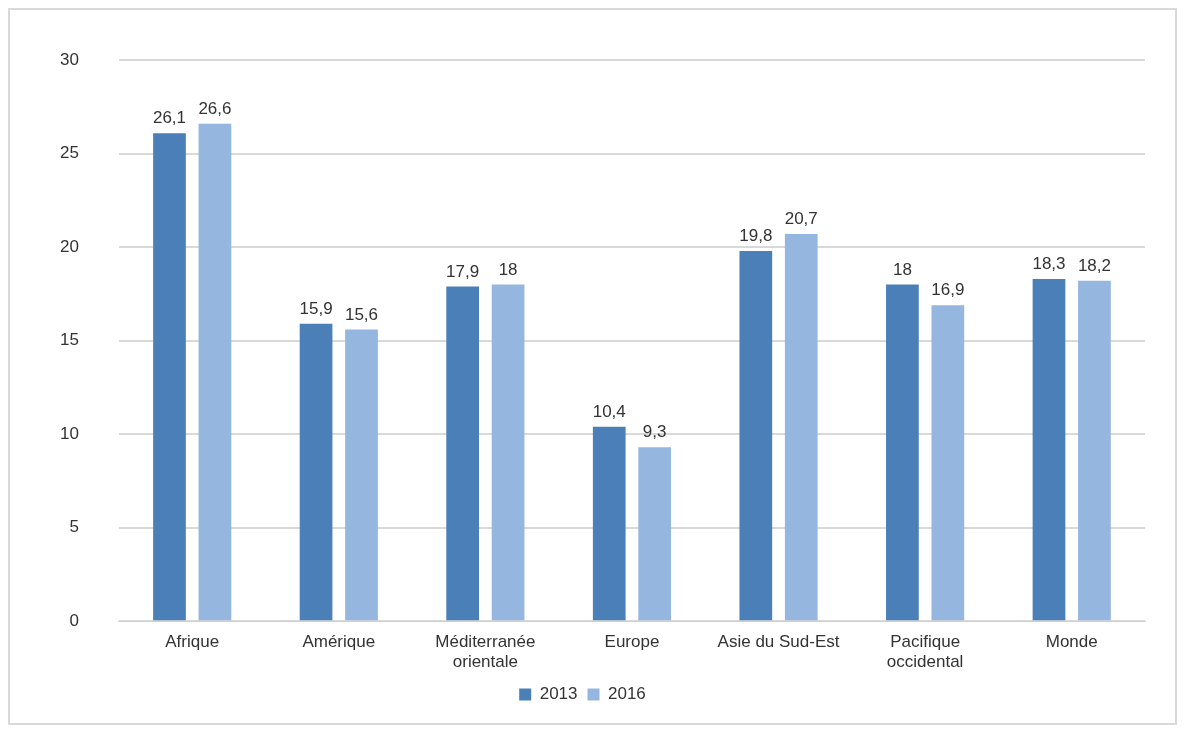 This screenshot has height=733, width=1185. What do you see at coordinates (627, 694) in the screenshot?
I see `legend-label: 2016` at bounding box center [627, 694].